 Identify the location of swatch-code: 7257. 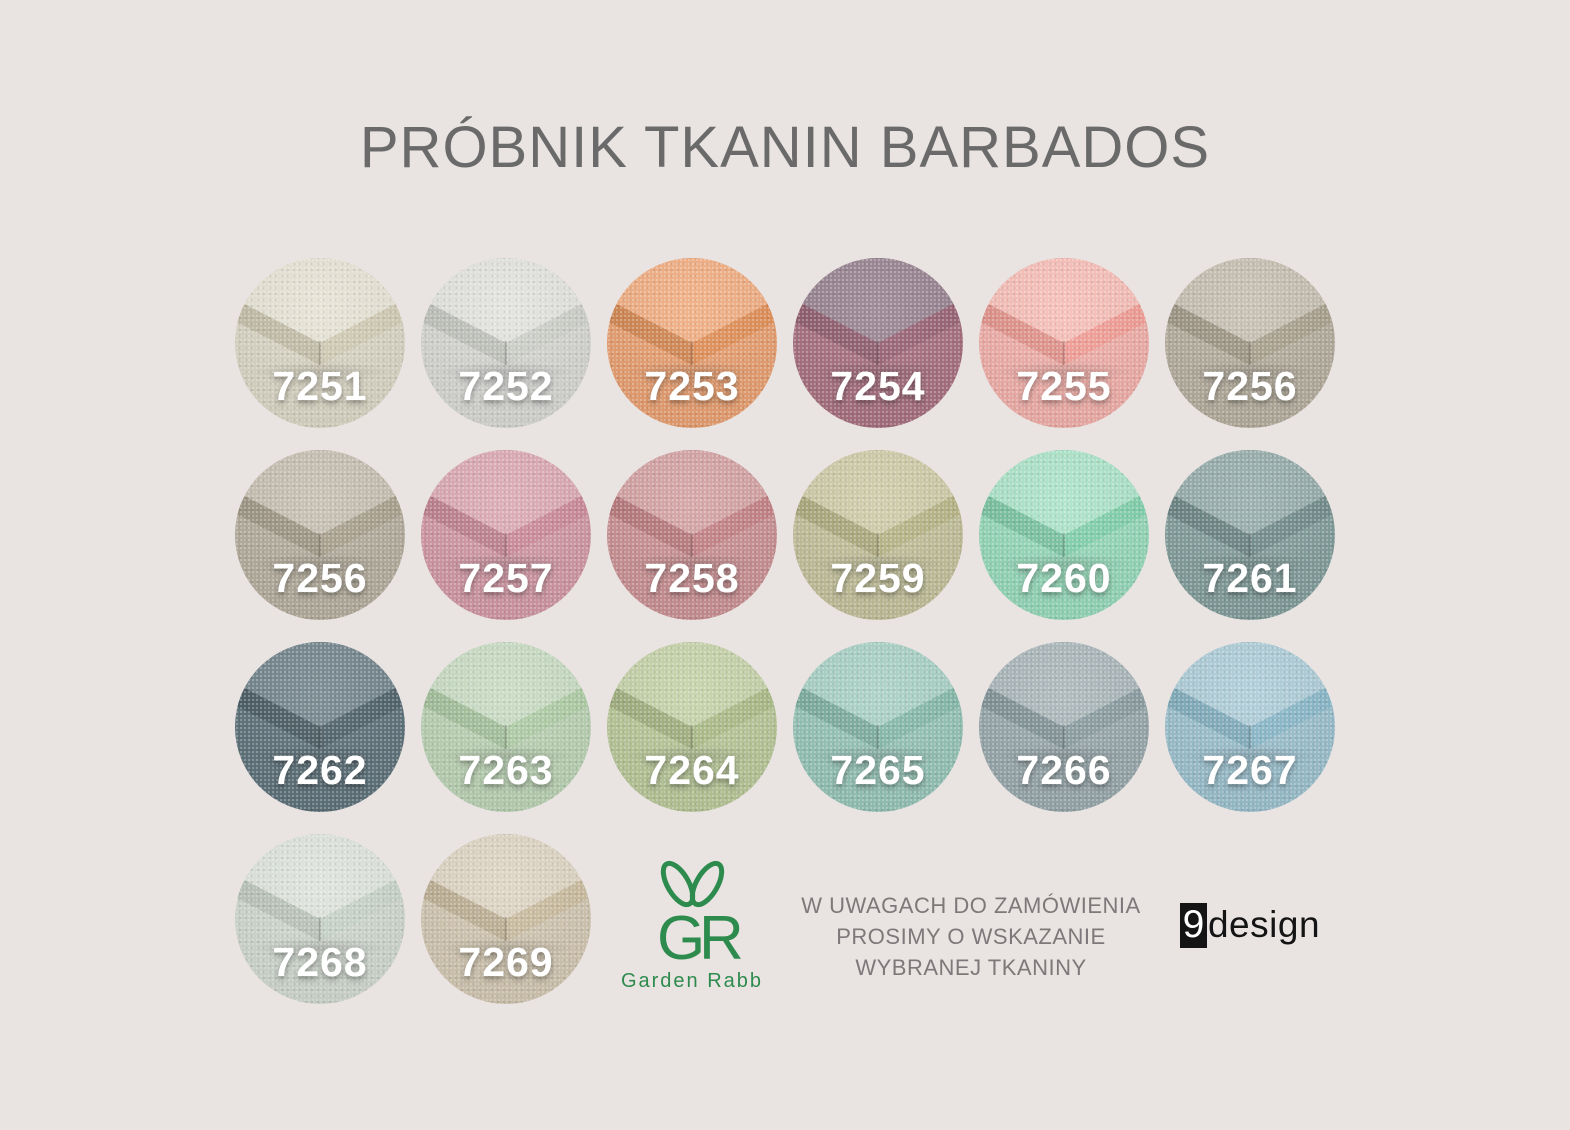
(506, 577).